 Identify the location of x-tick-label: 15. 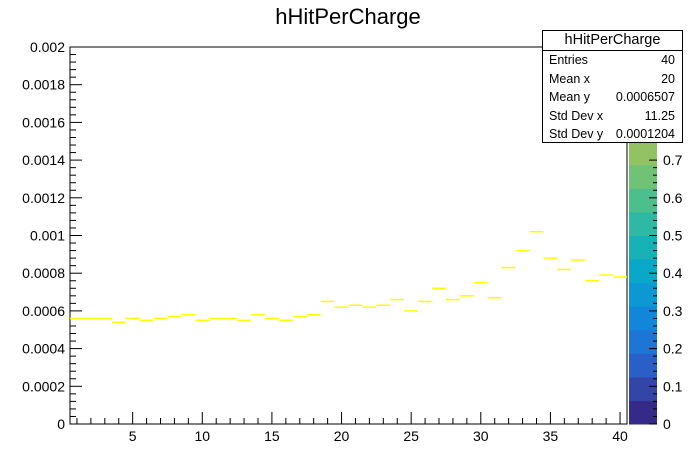
(272, 436).